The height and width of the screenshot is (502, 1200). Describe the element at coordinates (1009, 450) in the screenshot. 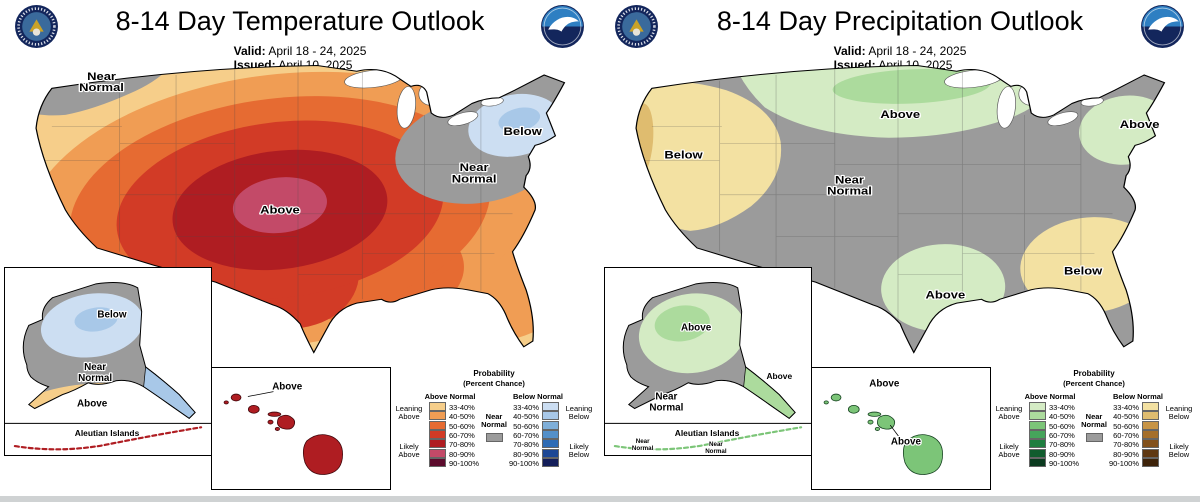

I see `legend-likely-above-label: Likely Above` at that location.